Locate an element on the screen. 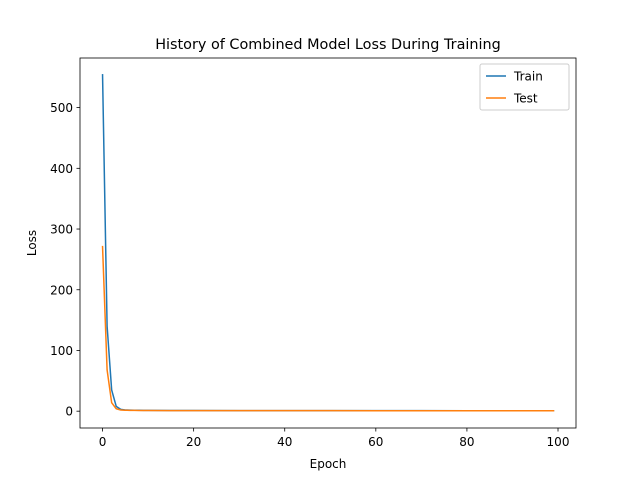  y-tick-label: 200 is located at coordinates (61, 290).